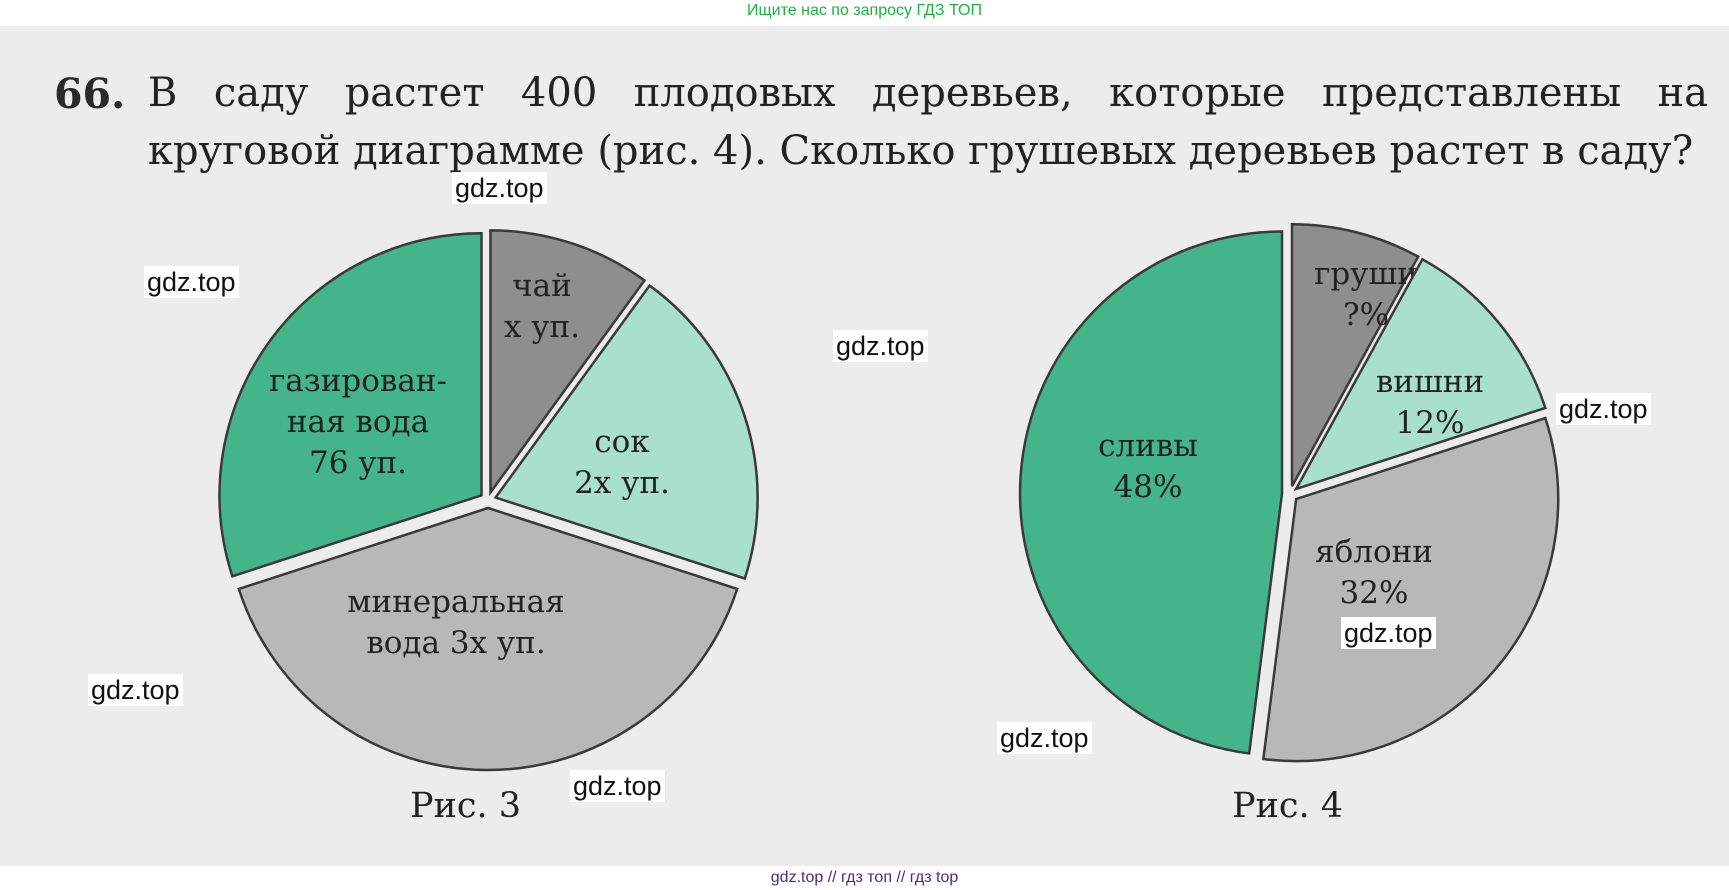  Describe the element at coordinates (864, 878) in the screenshot. I see `bottom-banner: gdz.top // гдз топ // гдз top` at that location.